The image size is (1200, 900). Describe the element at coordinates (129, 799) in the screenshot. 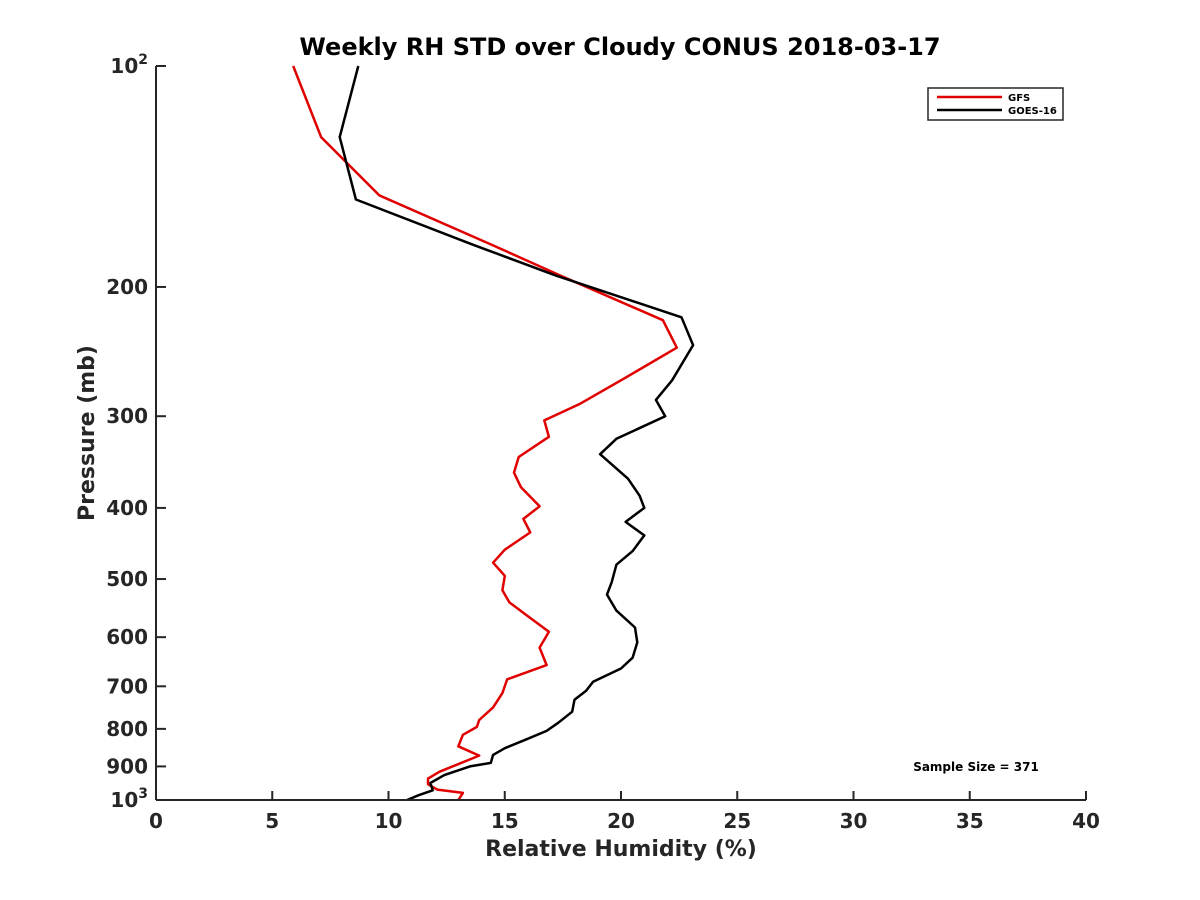

I see `y-tick-label: 10³` at that location.